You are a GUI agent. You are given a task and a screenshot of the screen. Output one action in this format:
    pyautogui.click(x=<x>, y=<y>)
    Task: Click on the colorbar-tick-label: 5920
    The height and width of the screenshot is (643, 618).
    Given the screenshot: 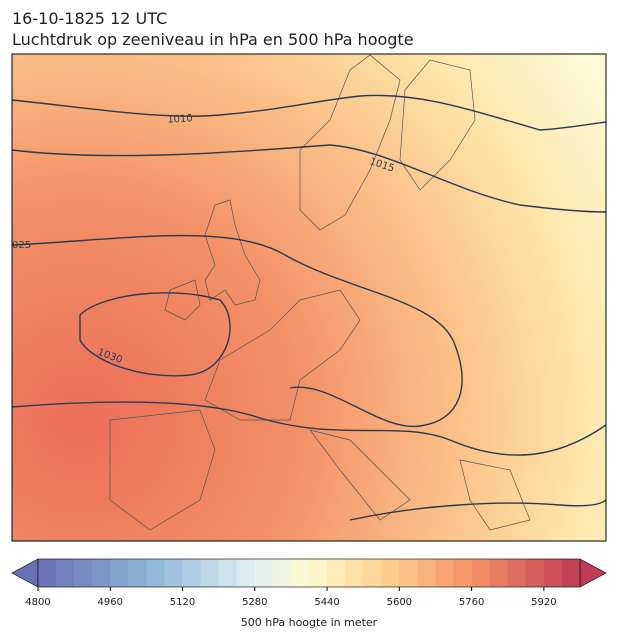 What is the action you would take?
    pyautogui.click(x=543, y=602)
    